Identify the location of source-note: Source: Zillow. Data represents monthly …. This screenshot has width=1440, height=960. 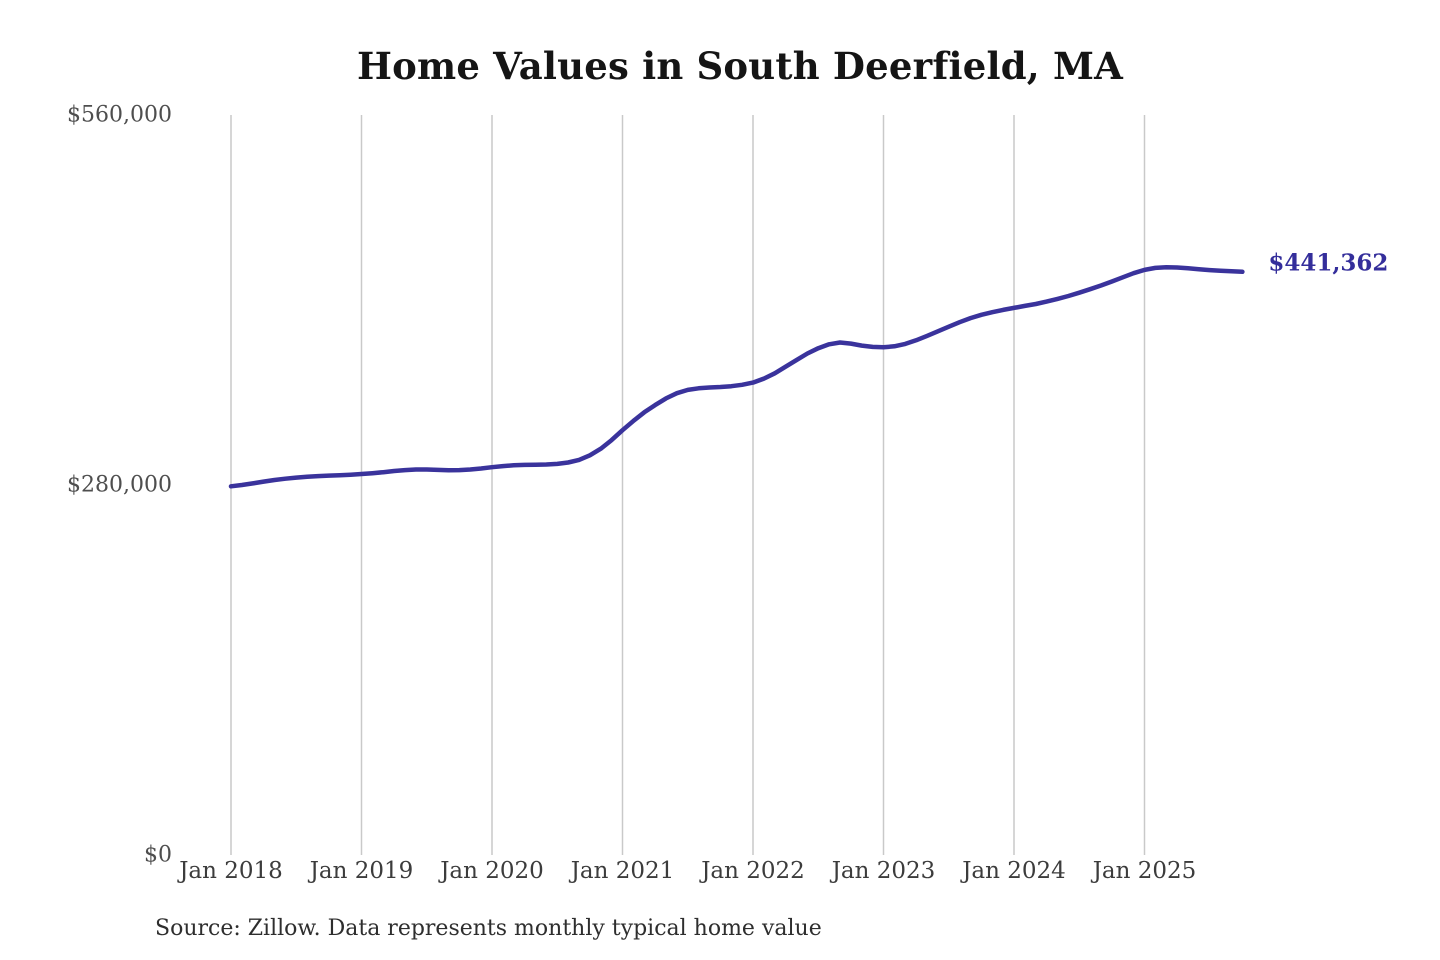
(488, 928).